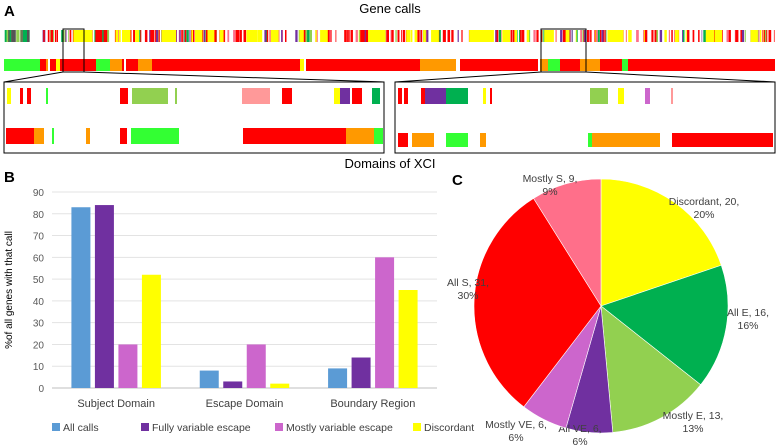 This screenshot has width=779, height=447. I want to click on legend-label: Mostly variable escape, so click(339, 428).